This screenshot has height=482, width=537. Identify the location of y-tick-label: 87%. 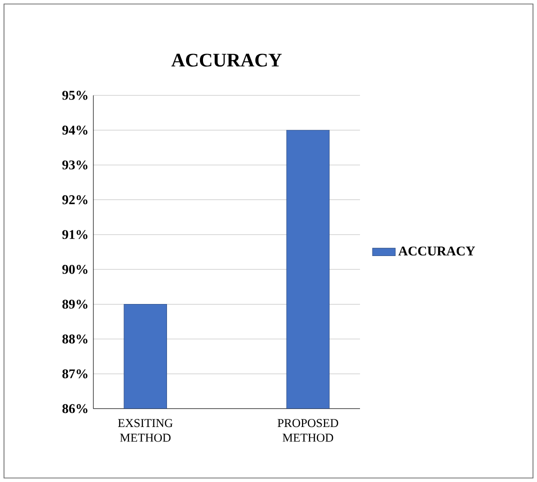
(75, 373).